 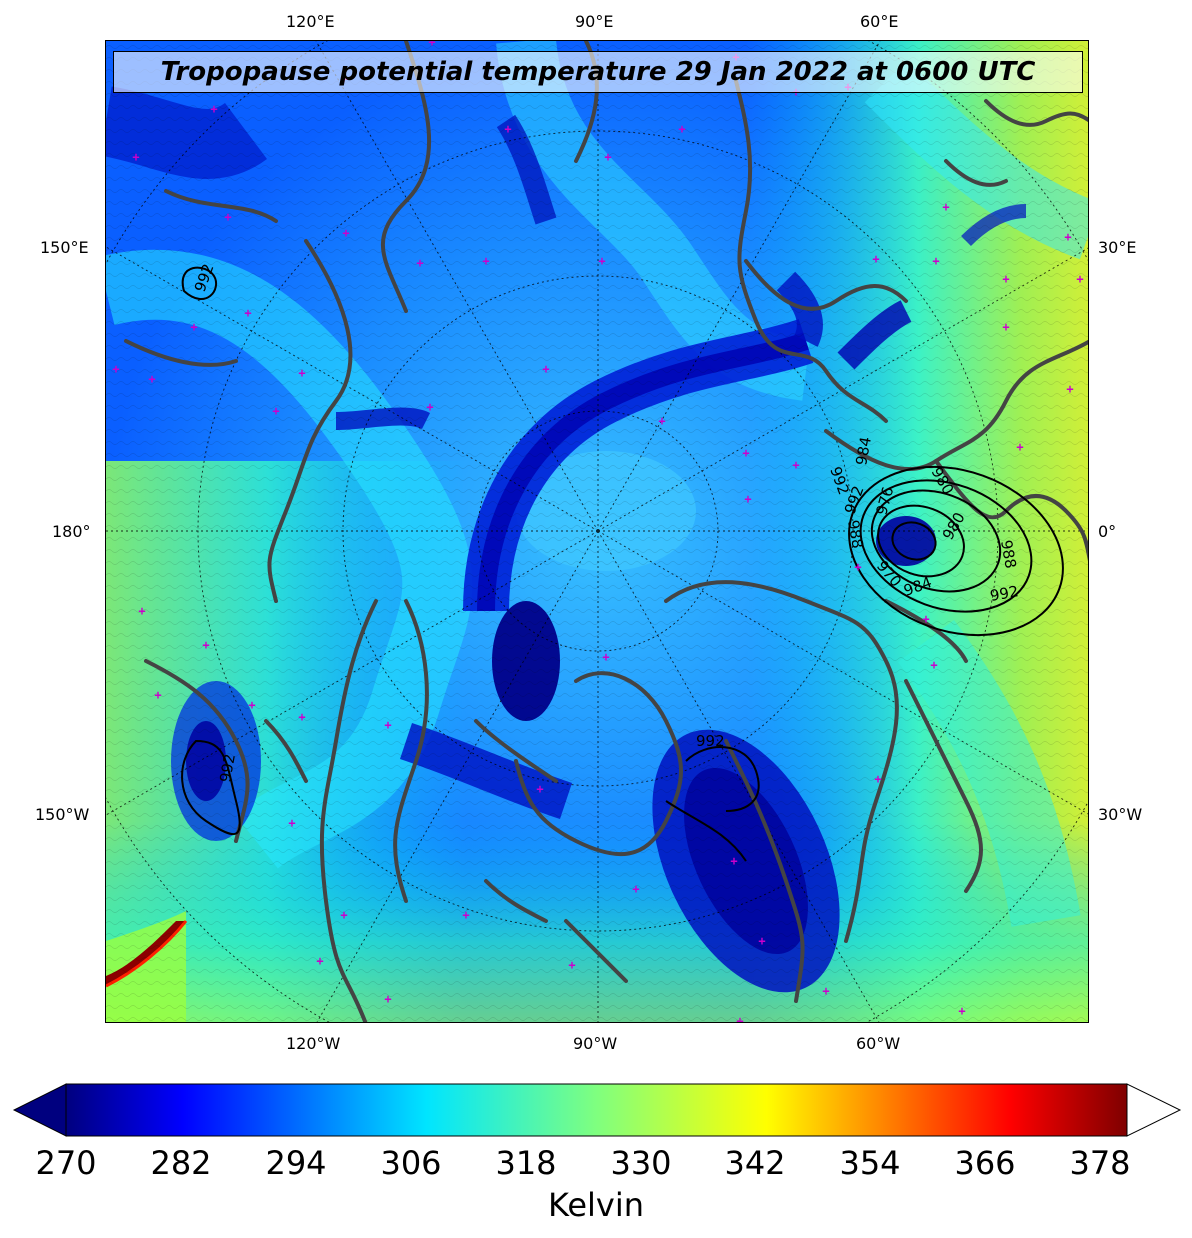 I want to click on lon-label-bottom-90w: 90°W, so click(x=595, y=1043).